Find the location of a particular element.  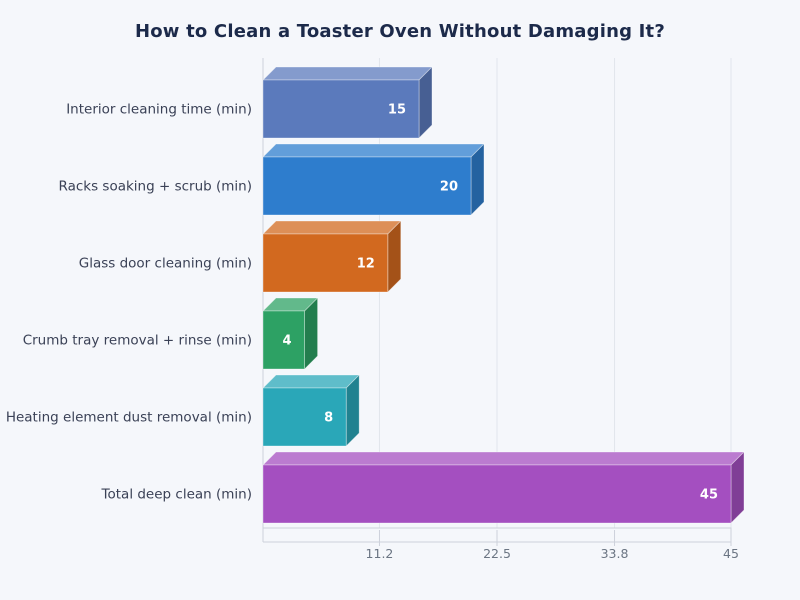

bar-row-5: 45 is located at coordinates (503, 487).